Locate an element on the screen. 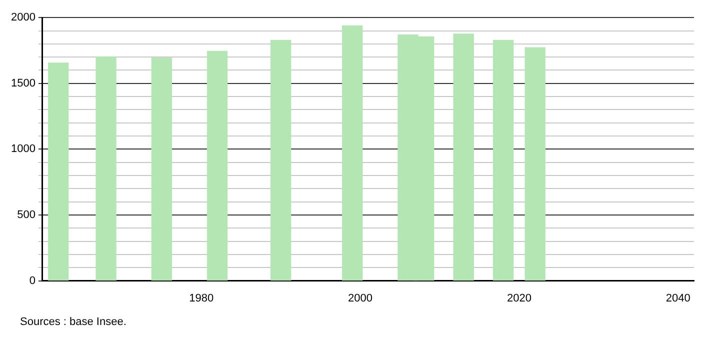 This screenshot has height=340, width=710. x-tick-label: 2000 is located at coordinates (360, 298).